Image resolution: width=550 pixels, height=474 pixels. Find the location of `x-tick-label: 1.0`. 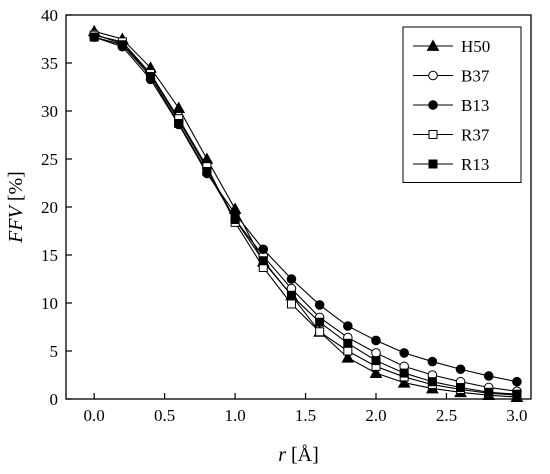

x-tick-label: 1.0 is located at coordinates (234, 415).